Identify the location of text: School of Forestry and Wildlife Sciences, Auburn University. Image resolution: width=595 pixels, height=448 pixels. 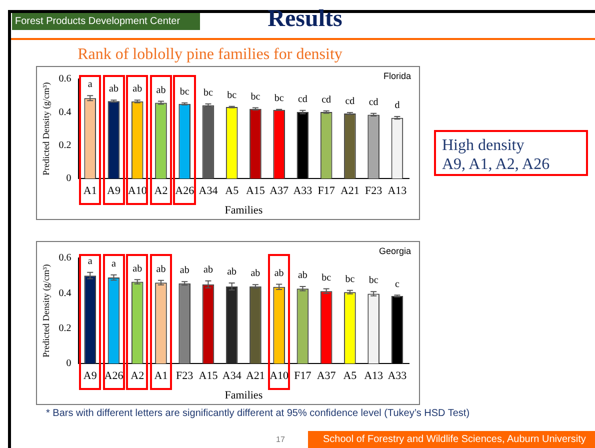
(451, 439).